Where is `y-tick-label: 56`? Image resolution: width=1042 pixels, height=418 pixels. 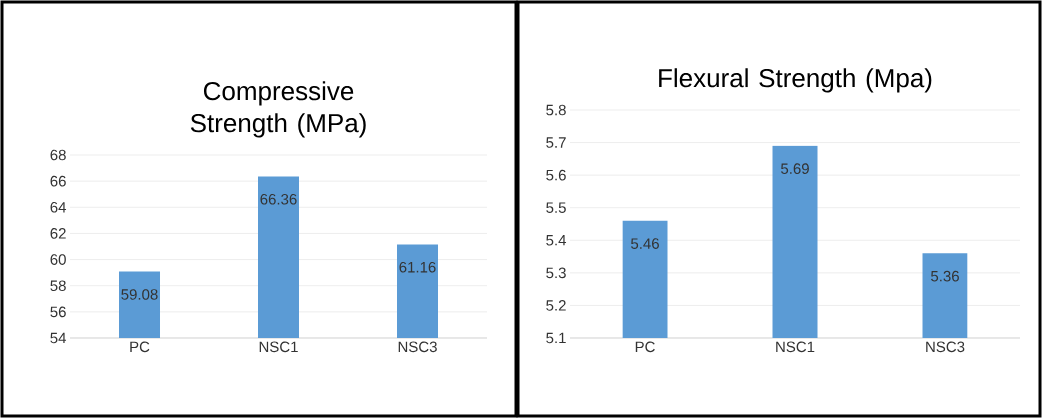
y-tick-label: 56 is located at coordinates (58, 312).